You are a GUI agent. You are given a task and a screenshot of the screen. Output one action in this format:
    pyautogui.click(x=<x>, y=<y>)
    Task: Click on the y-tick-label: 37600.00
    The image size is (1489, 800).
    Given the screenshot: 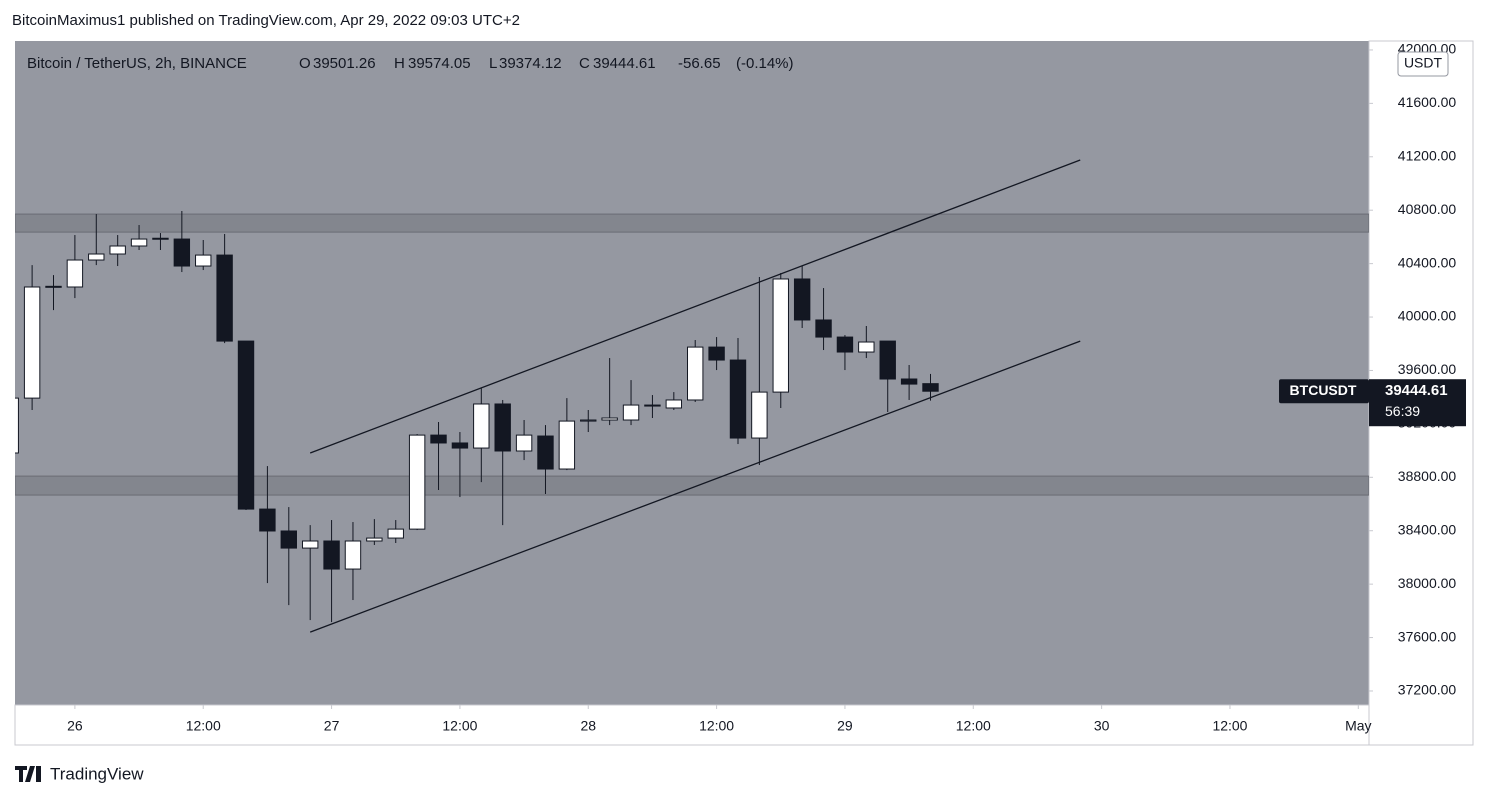 What is the action you would take?
    pyautogui.click(x=1427, y=636)
    